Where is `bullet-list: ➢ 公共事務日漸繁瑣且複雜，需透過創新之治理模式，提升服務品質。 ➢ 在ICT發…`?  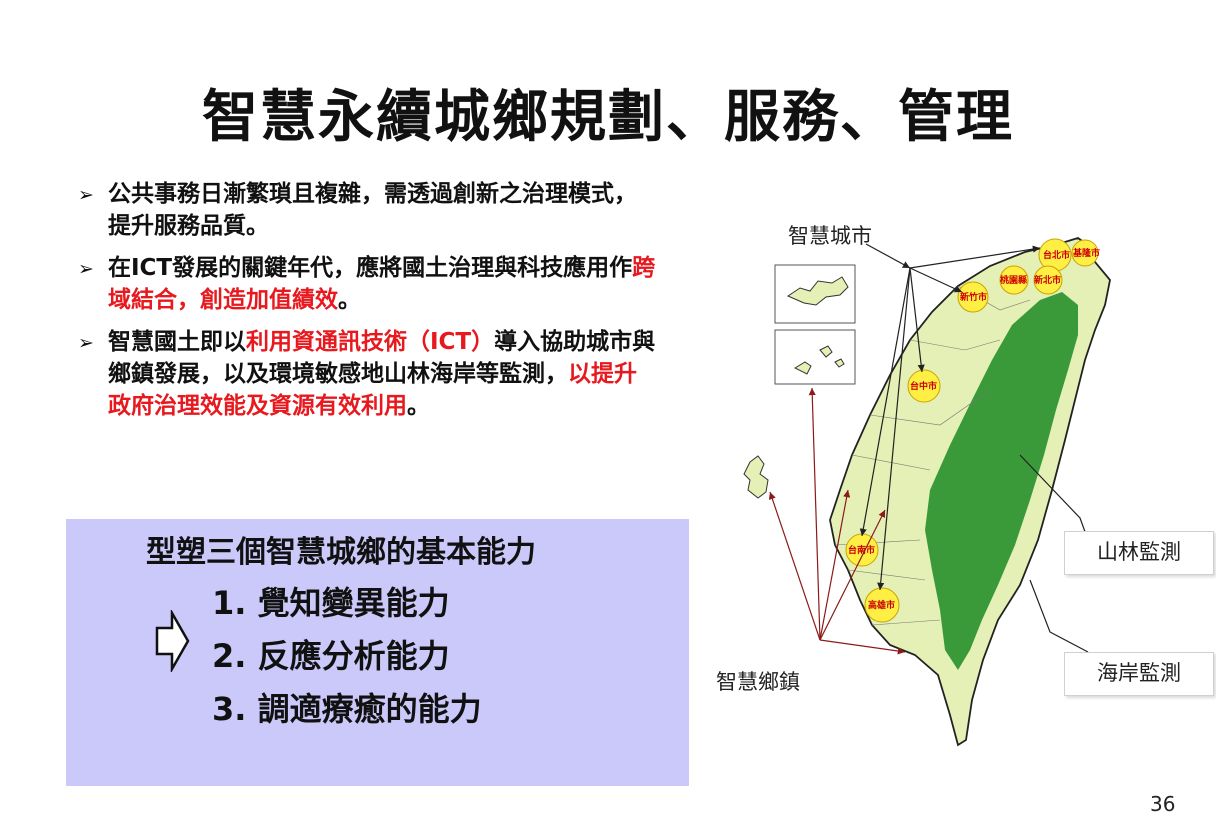
bullet-list: ➢ 公共事務日漸繁瑣且複雜，需透過創新之治理模式，提升服務品質。 ➢ 在ICT發… is located at coordinates (368, 305).